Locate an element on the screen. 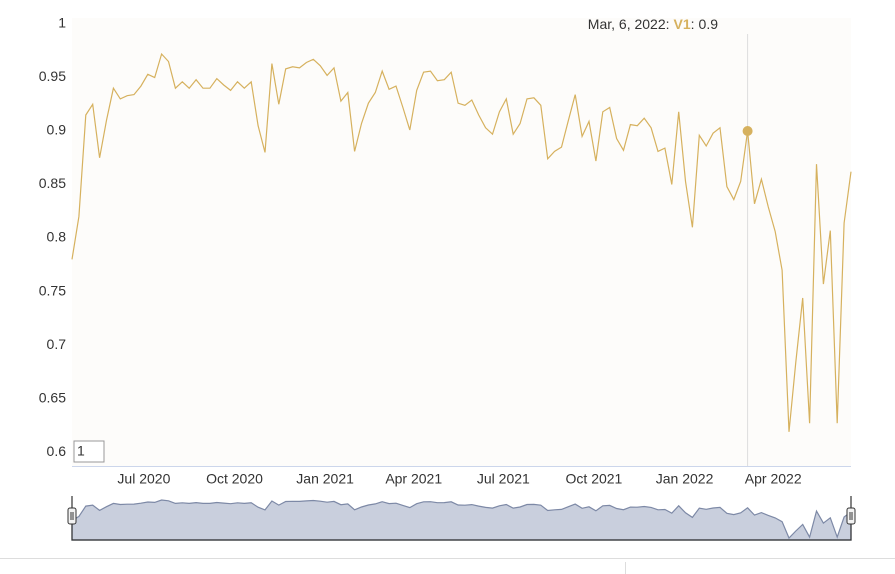 This screenshot has height=574, width=895. tooltip-series: V1 is located at coordinates (682, 24).